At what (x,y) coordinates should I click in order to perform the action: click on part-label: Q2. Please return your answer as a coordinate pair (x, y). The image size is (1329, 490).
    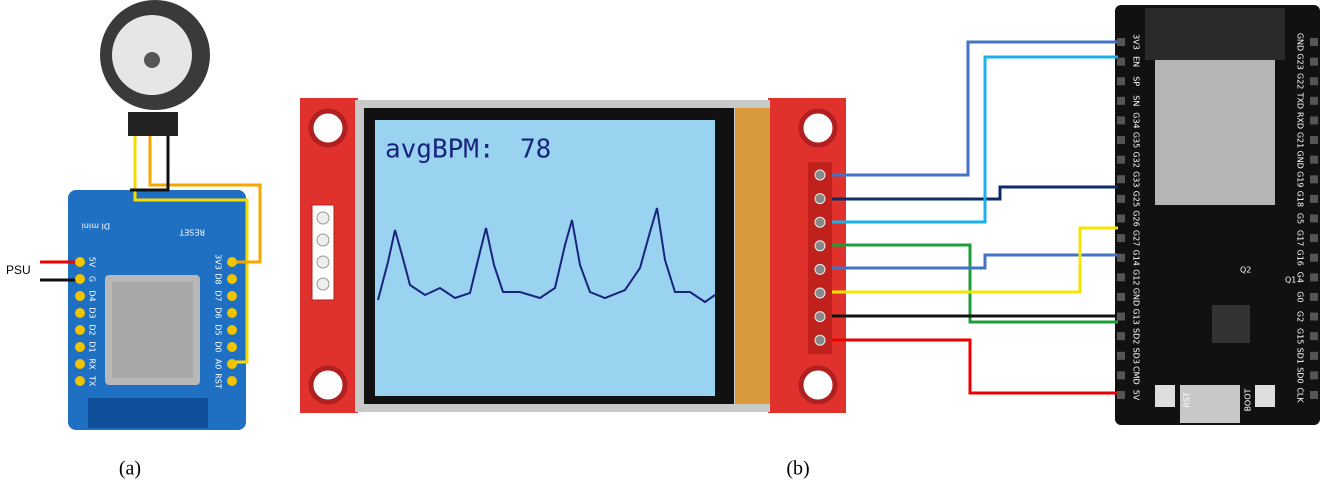
    Looking at the image, I should click on (1245, 270).